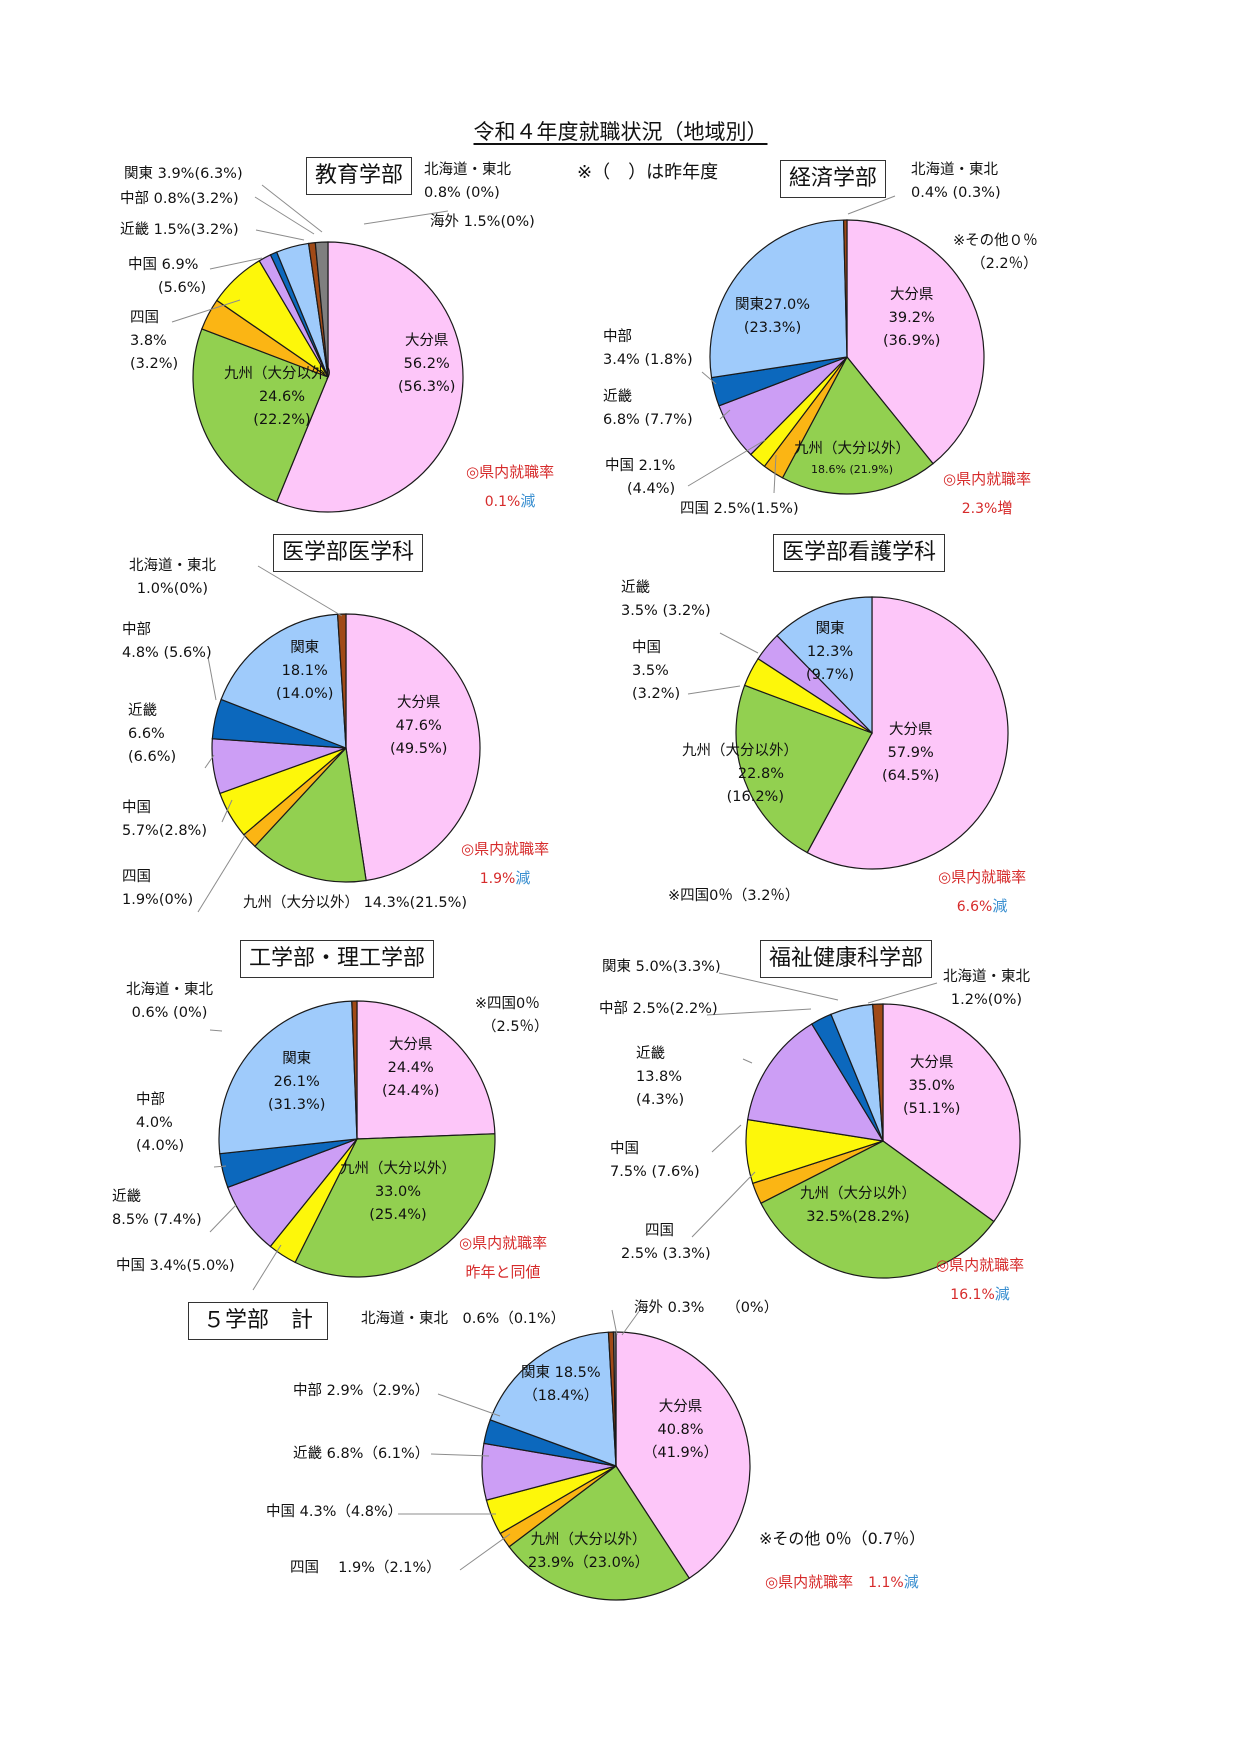  What do you see at coordinates (167, 642) in the screenshot?
I see `label-chubu: 中部 4.8% (5.6%)` at bounding box center [167, 642].